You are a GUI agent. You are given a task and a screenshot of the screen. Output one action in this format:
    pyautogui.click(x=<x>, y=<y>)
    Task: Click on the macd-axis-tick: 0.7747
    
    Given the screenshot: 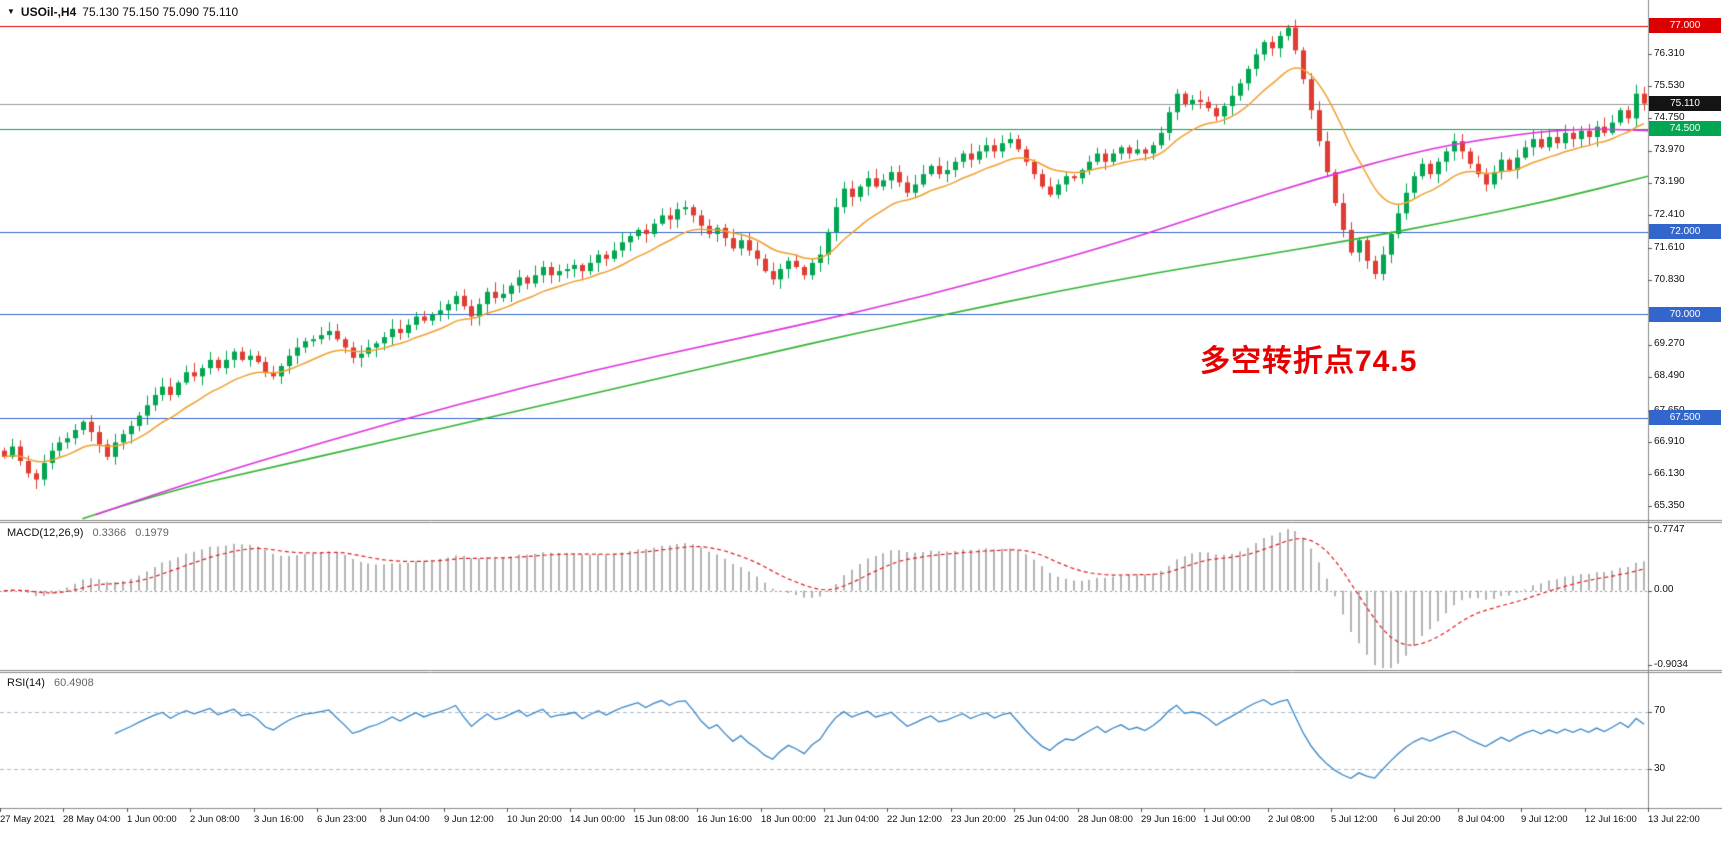 What is the action you would take?
    pyautogui.click(x=1669, y=529)
    